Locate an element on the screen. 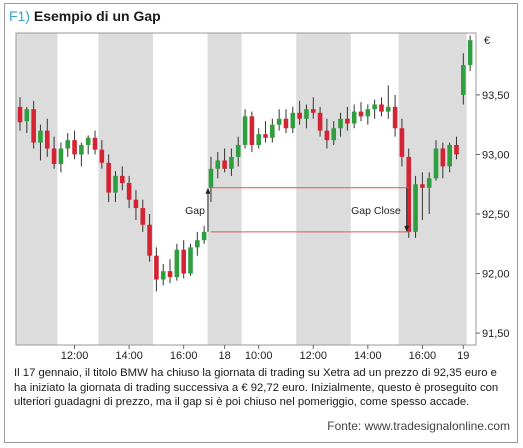 This screenshot has width=523, height=448. x-axis: 12:00 14:00 16:00 18 10:00 12:00 14:00 16:00 19 is located at coordinates (265, 353).